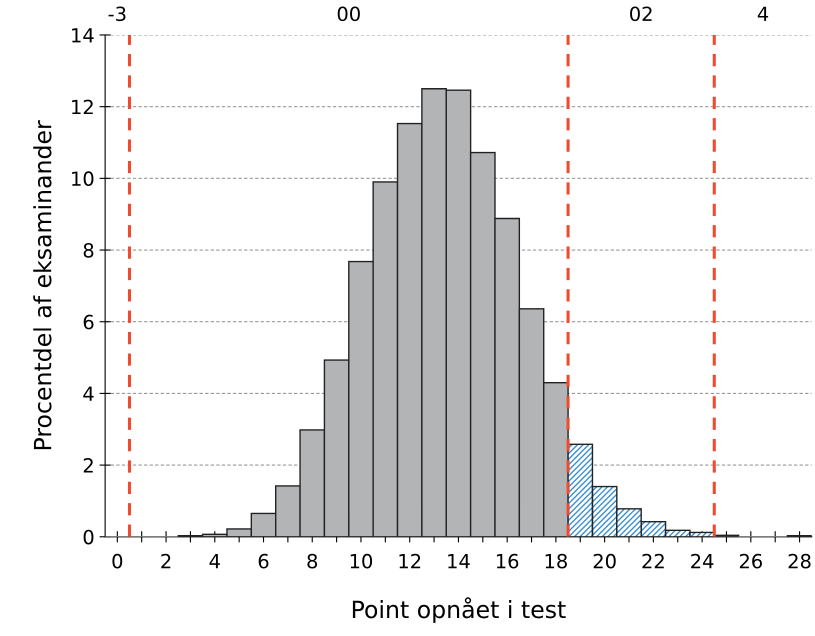 This screenshot has height=636, width=815. I want to click on text: 4, so click(763, 13).